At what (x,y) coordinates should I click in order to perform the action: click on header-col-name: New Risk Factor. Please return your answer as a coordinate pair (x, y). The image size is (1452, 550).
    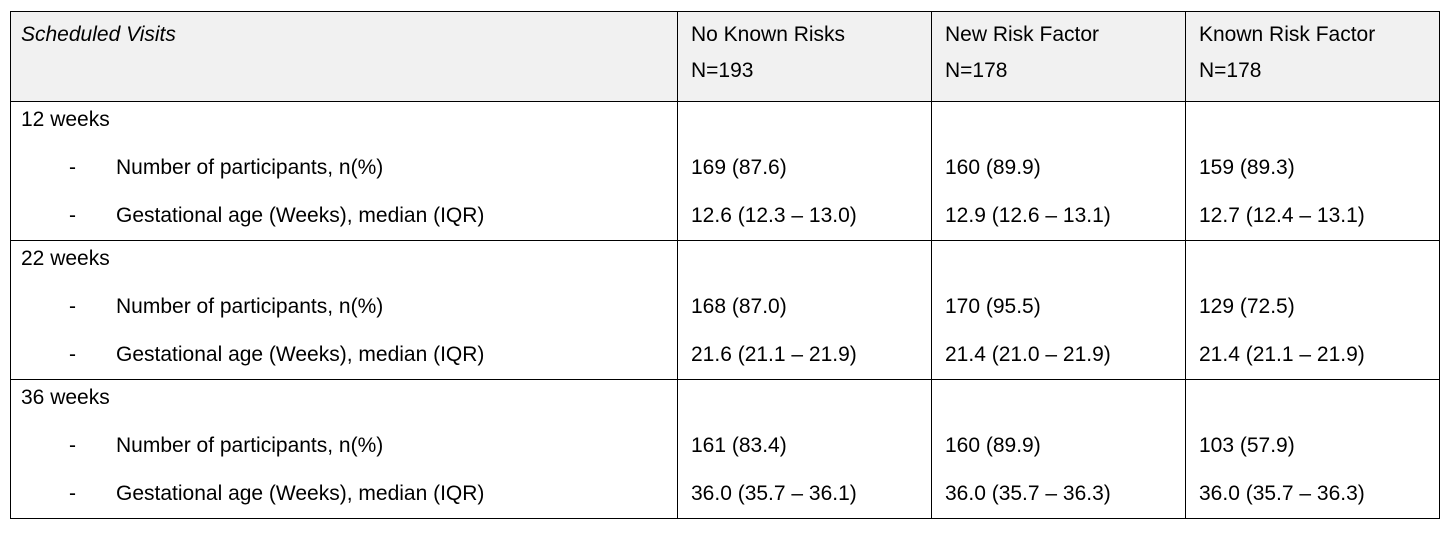
    Looking at the image, I should click on (1022, 34).